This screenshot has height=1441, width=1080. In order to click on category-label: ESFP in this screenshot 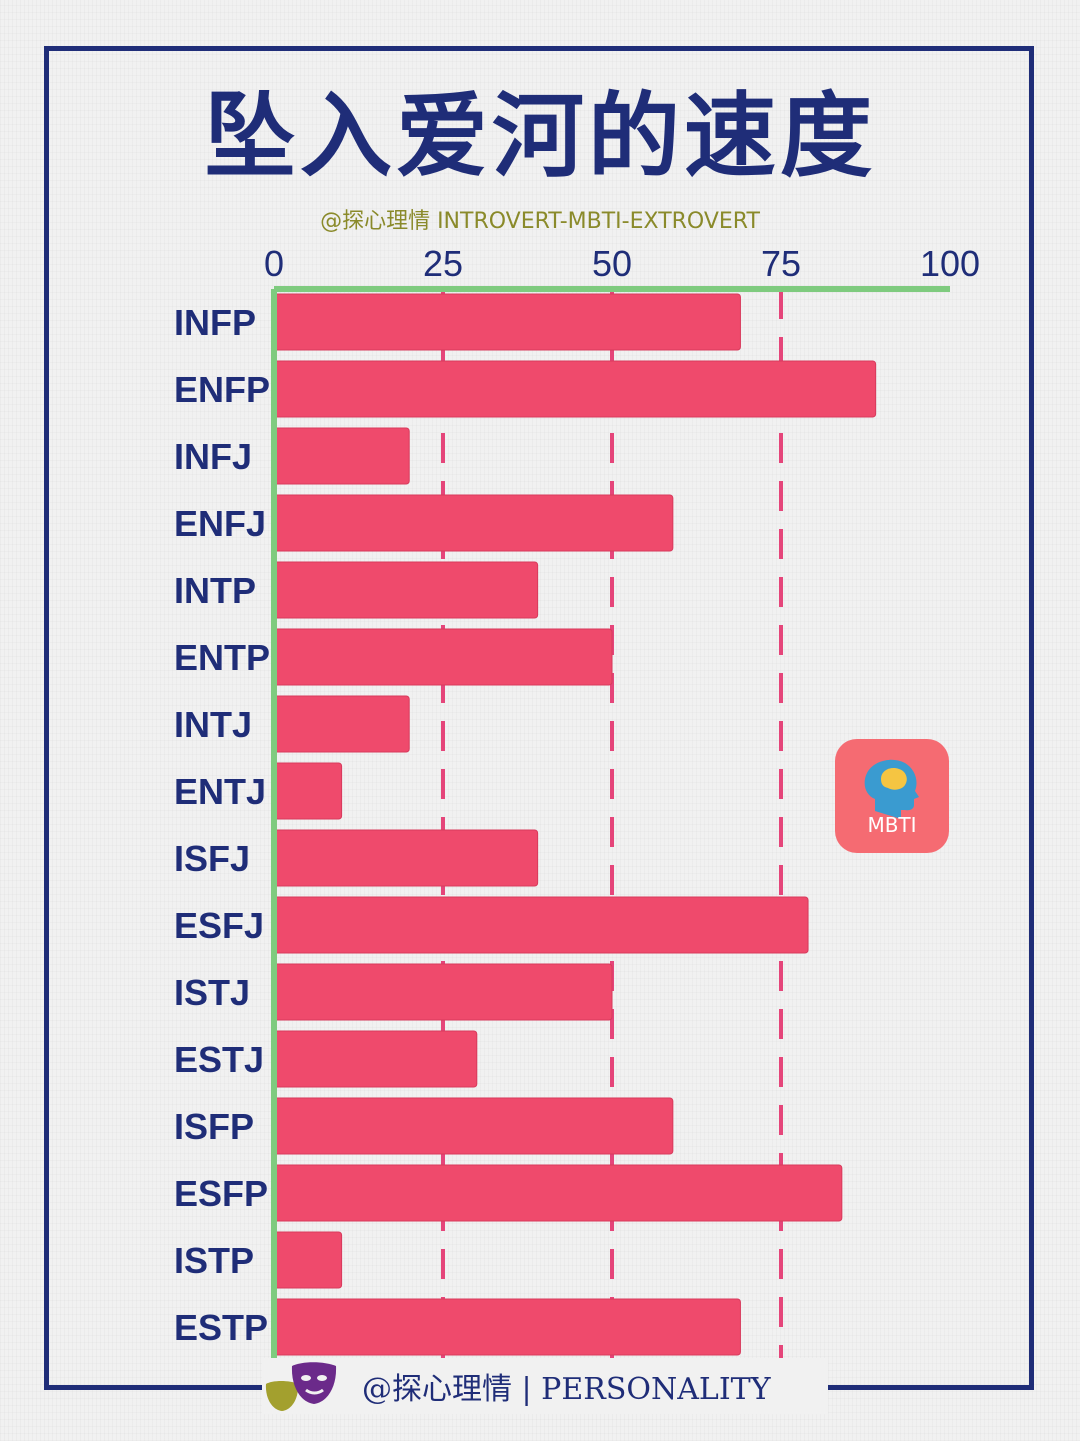, I will do `click(221, 1193)`.